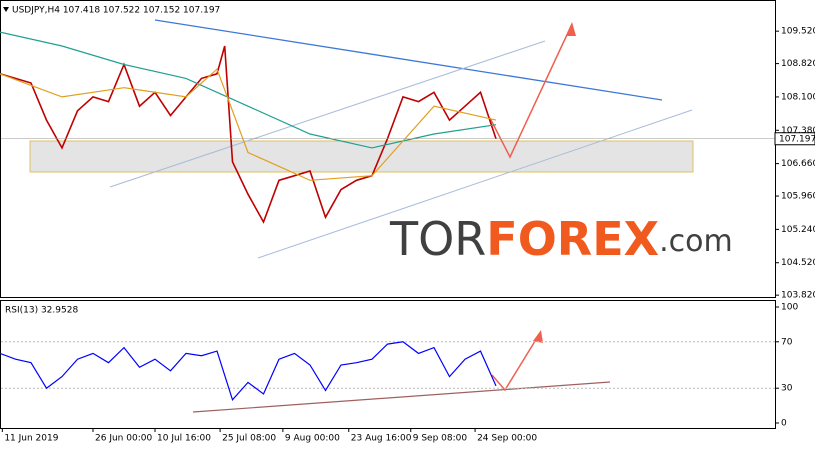 This screenshot has width=815, height=454. Describe the element at coordinates (798, 296) in the screenshot. I see `y-tick-label: 103.820` at that location.